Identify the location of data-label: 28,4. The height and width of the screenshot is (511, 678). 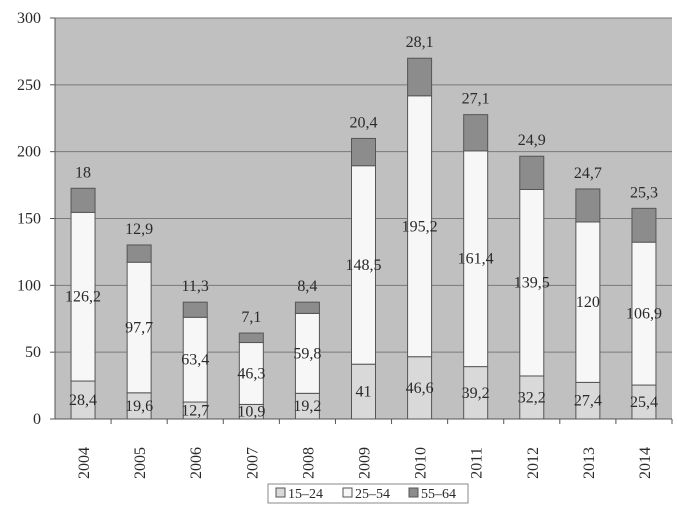
(83, 400).